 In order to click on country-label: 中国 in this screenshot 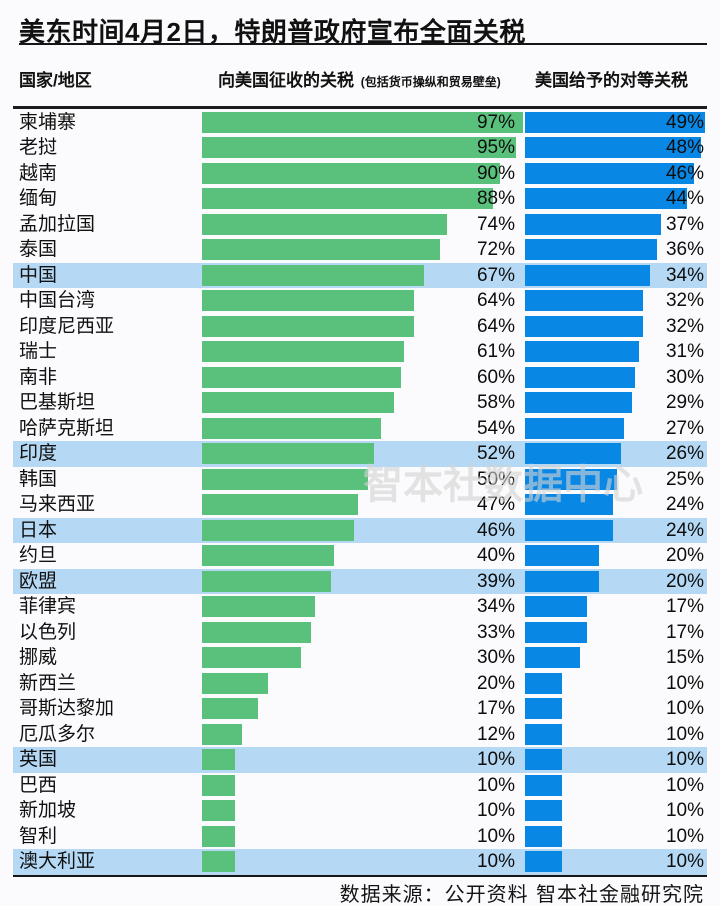, I will do `click(38, 275)`.